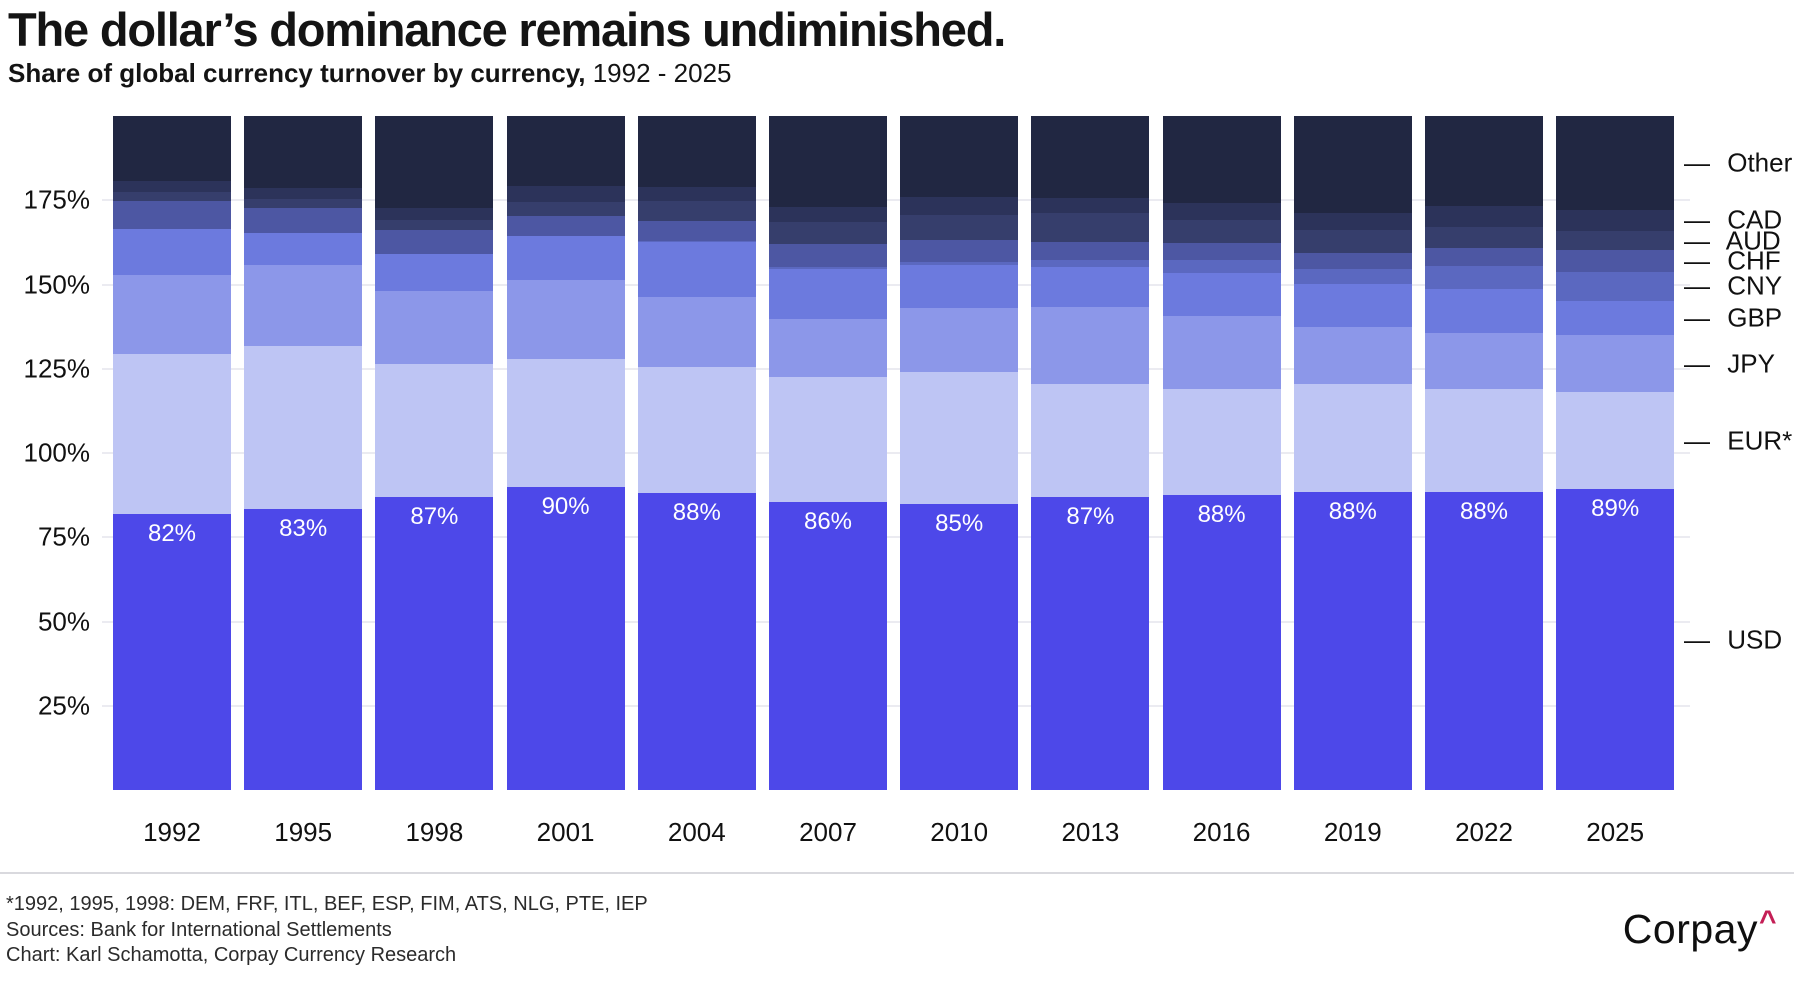  I want to click on segment-CAD-1995, so click(303, 193).